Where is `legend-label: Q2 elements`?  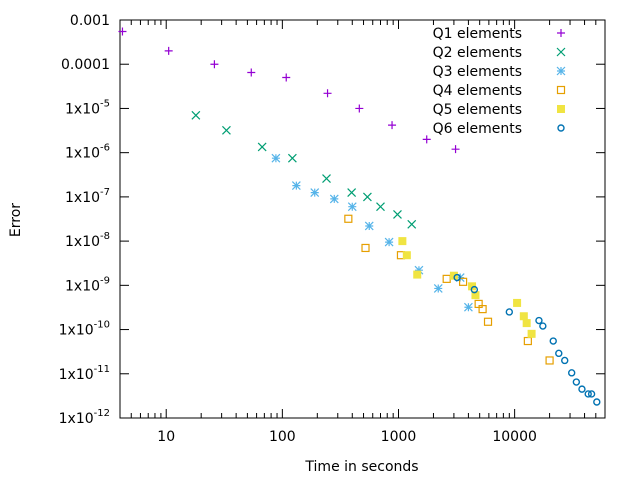
legend-label: Q2 elements is located at coordinates (477, 53).